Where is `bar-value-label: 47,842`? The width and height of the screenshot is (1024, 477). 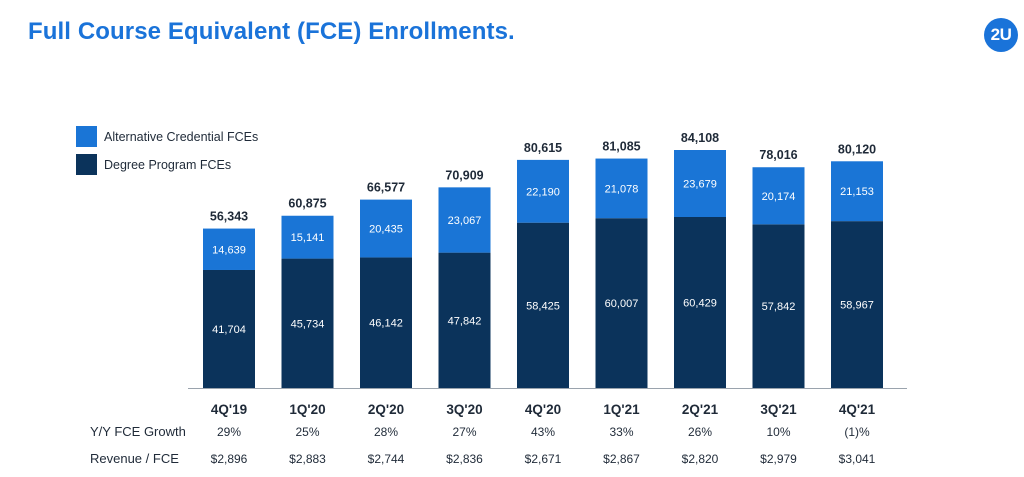 bar-value-label: 47,842 is located at coordinates (465, 321).